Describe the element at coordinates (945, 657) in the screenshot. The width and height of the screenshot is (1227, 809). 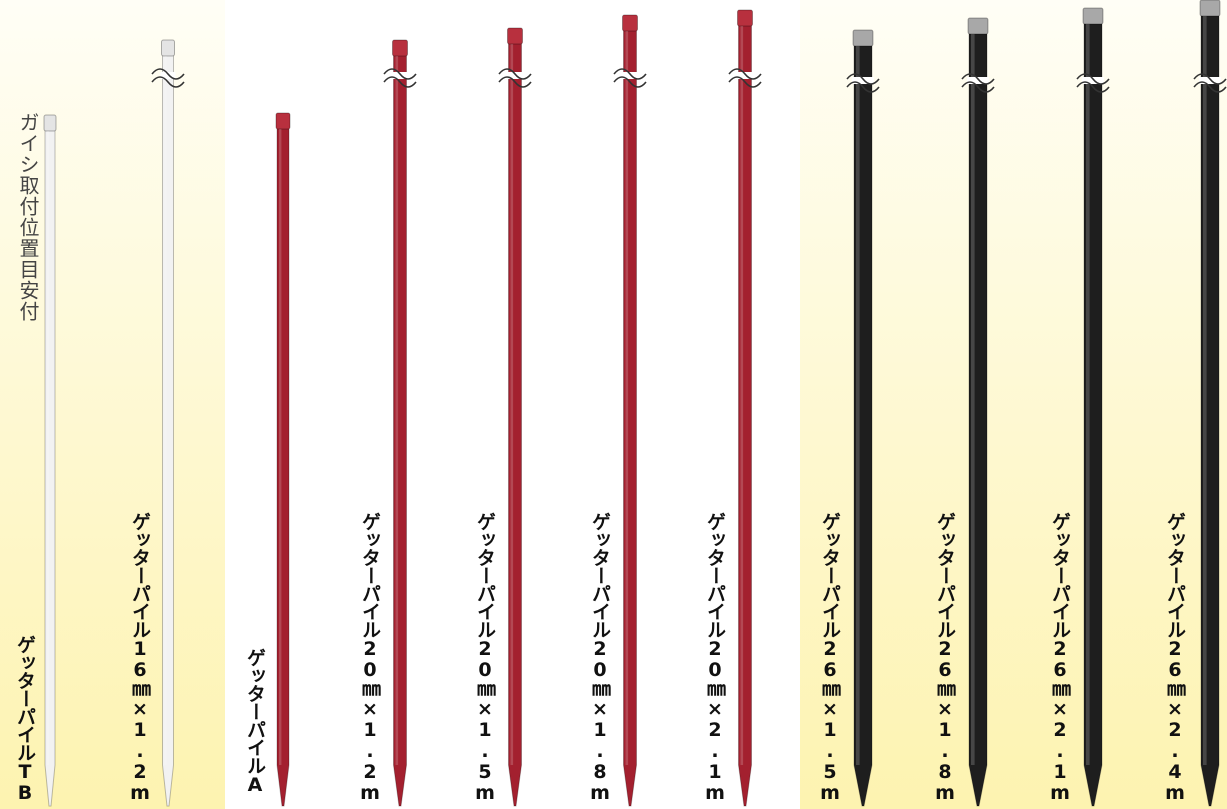
I see `product-label: ゲッターパイル26㎜×1.8m` at that location.